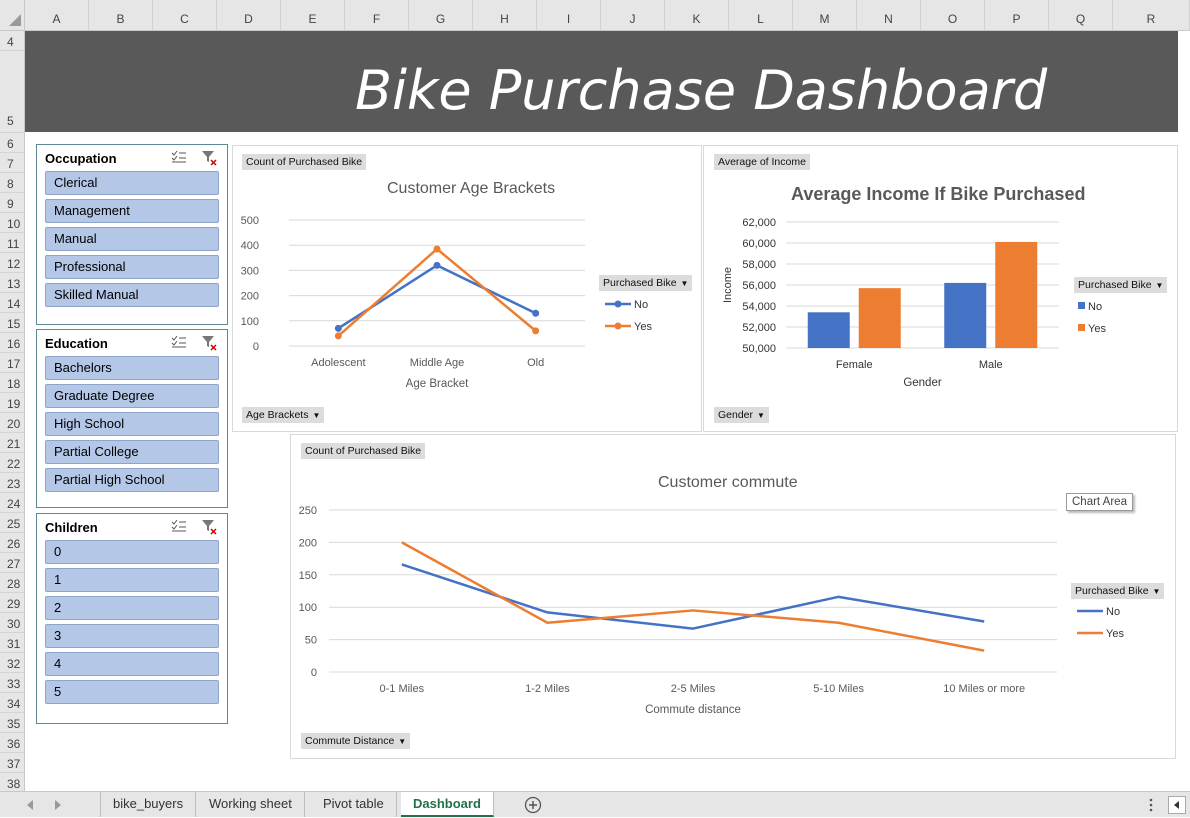  I want to click on column-header: J, so click(633, 15).